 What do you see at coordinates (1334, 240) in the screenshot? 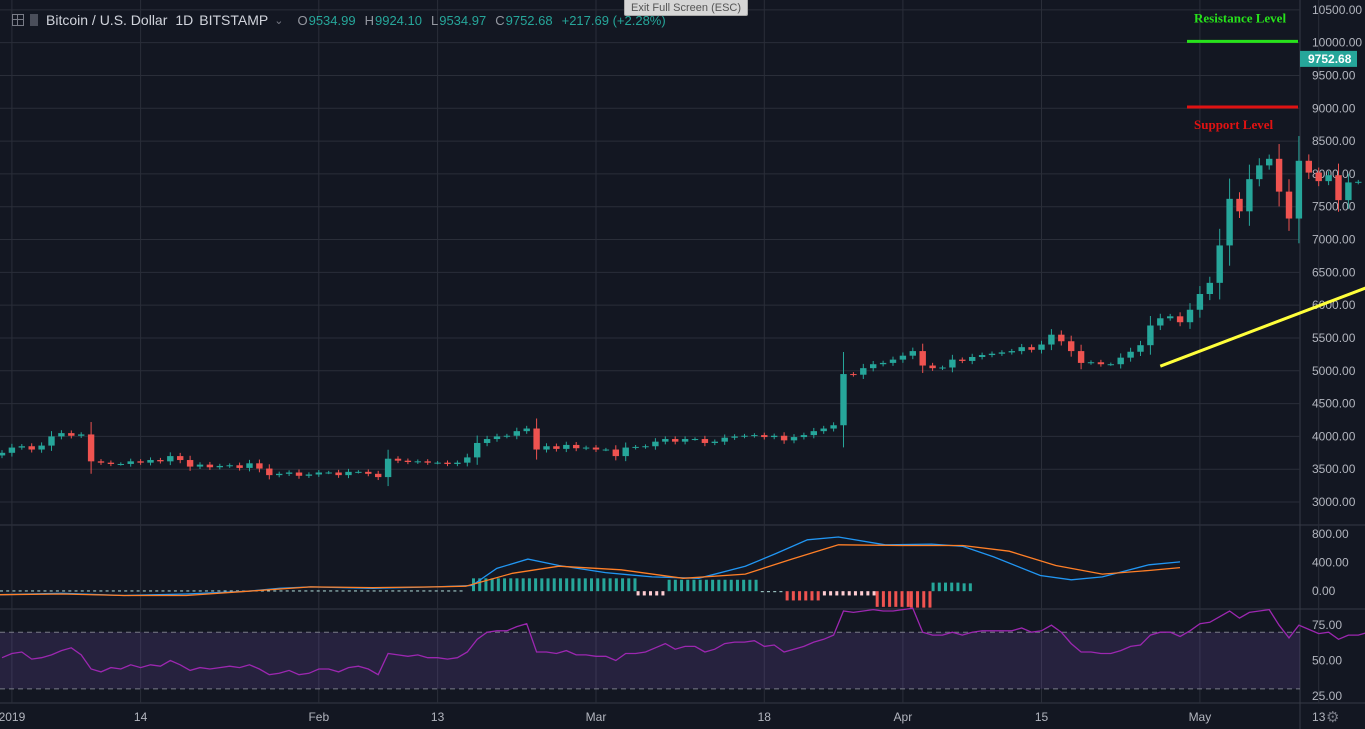
I see `y-tick-label: 7000.00` at bounding box center [1334, 240].